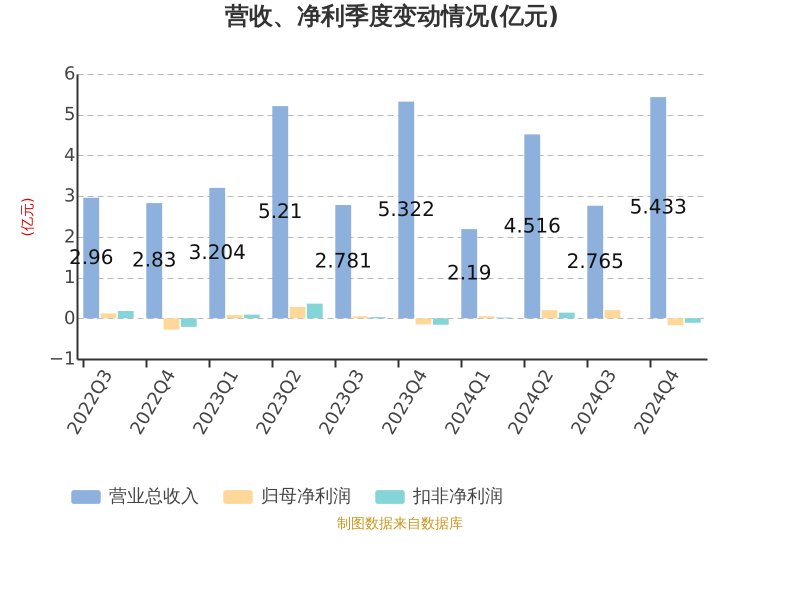 Image resolution: width=800 pixels, height=600 pixels. I want to click on data-label: 2.781, so click(343, 260).